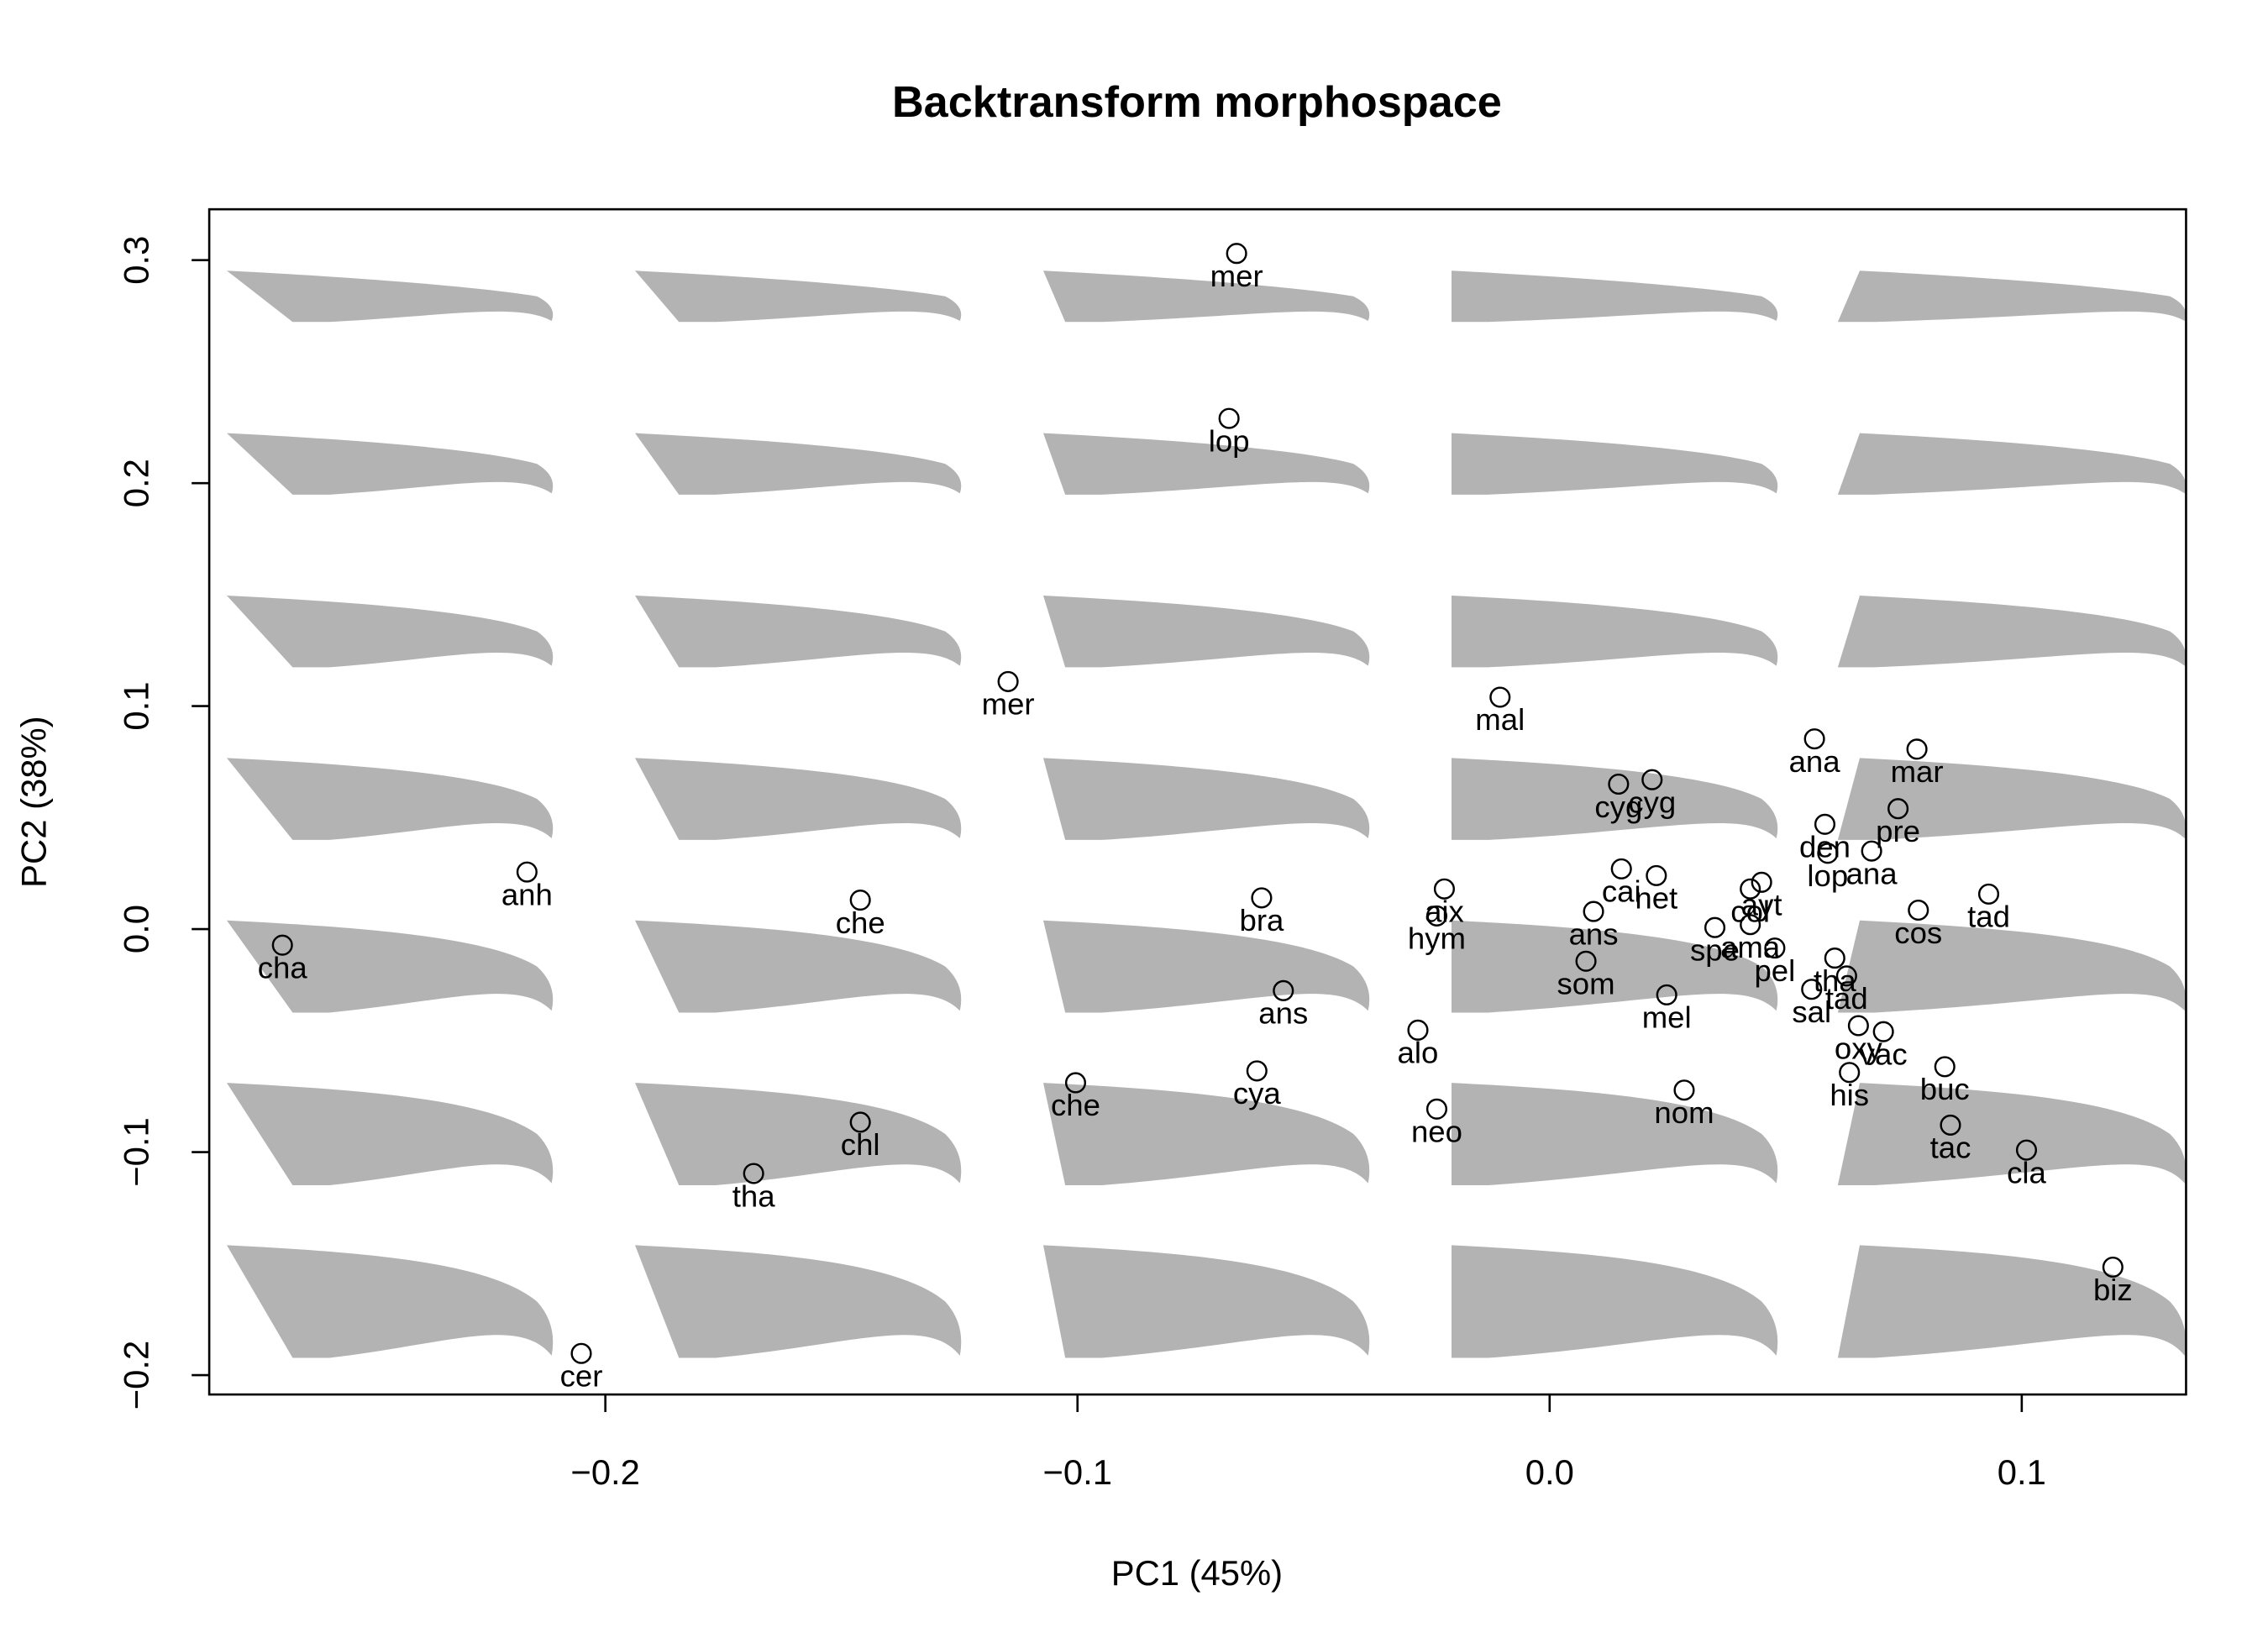 This screenshot has height=1638, width=2268. Describe the element at coordinates (1261, 920) in the screenshot. I see `point-label: bra` at that location.